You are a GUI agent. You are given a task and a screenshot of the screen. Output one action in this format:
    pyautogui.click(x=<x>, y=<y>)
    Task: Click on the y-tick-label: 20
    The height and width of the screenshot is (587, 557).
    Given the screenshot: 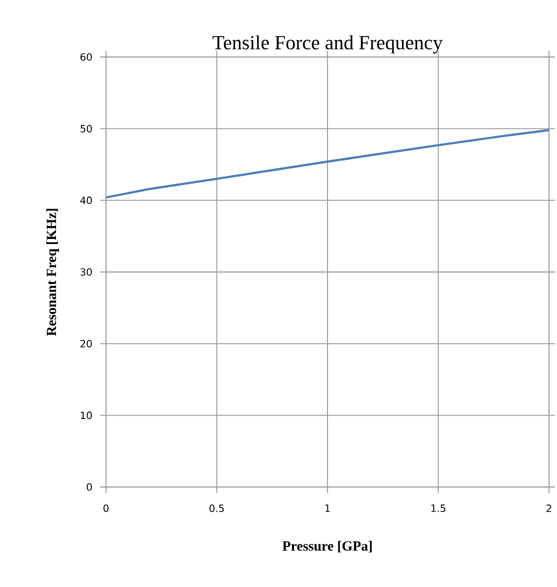 What is the action you would take?
    pyautogui.click(x=86, y=344)
    